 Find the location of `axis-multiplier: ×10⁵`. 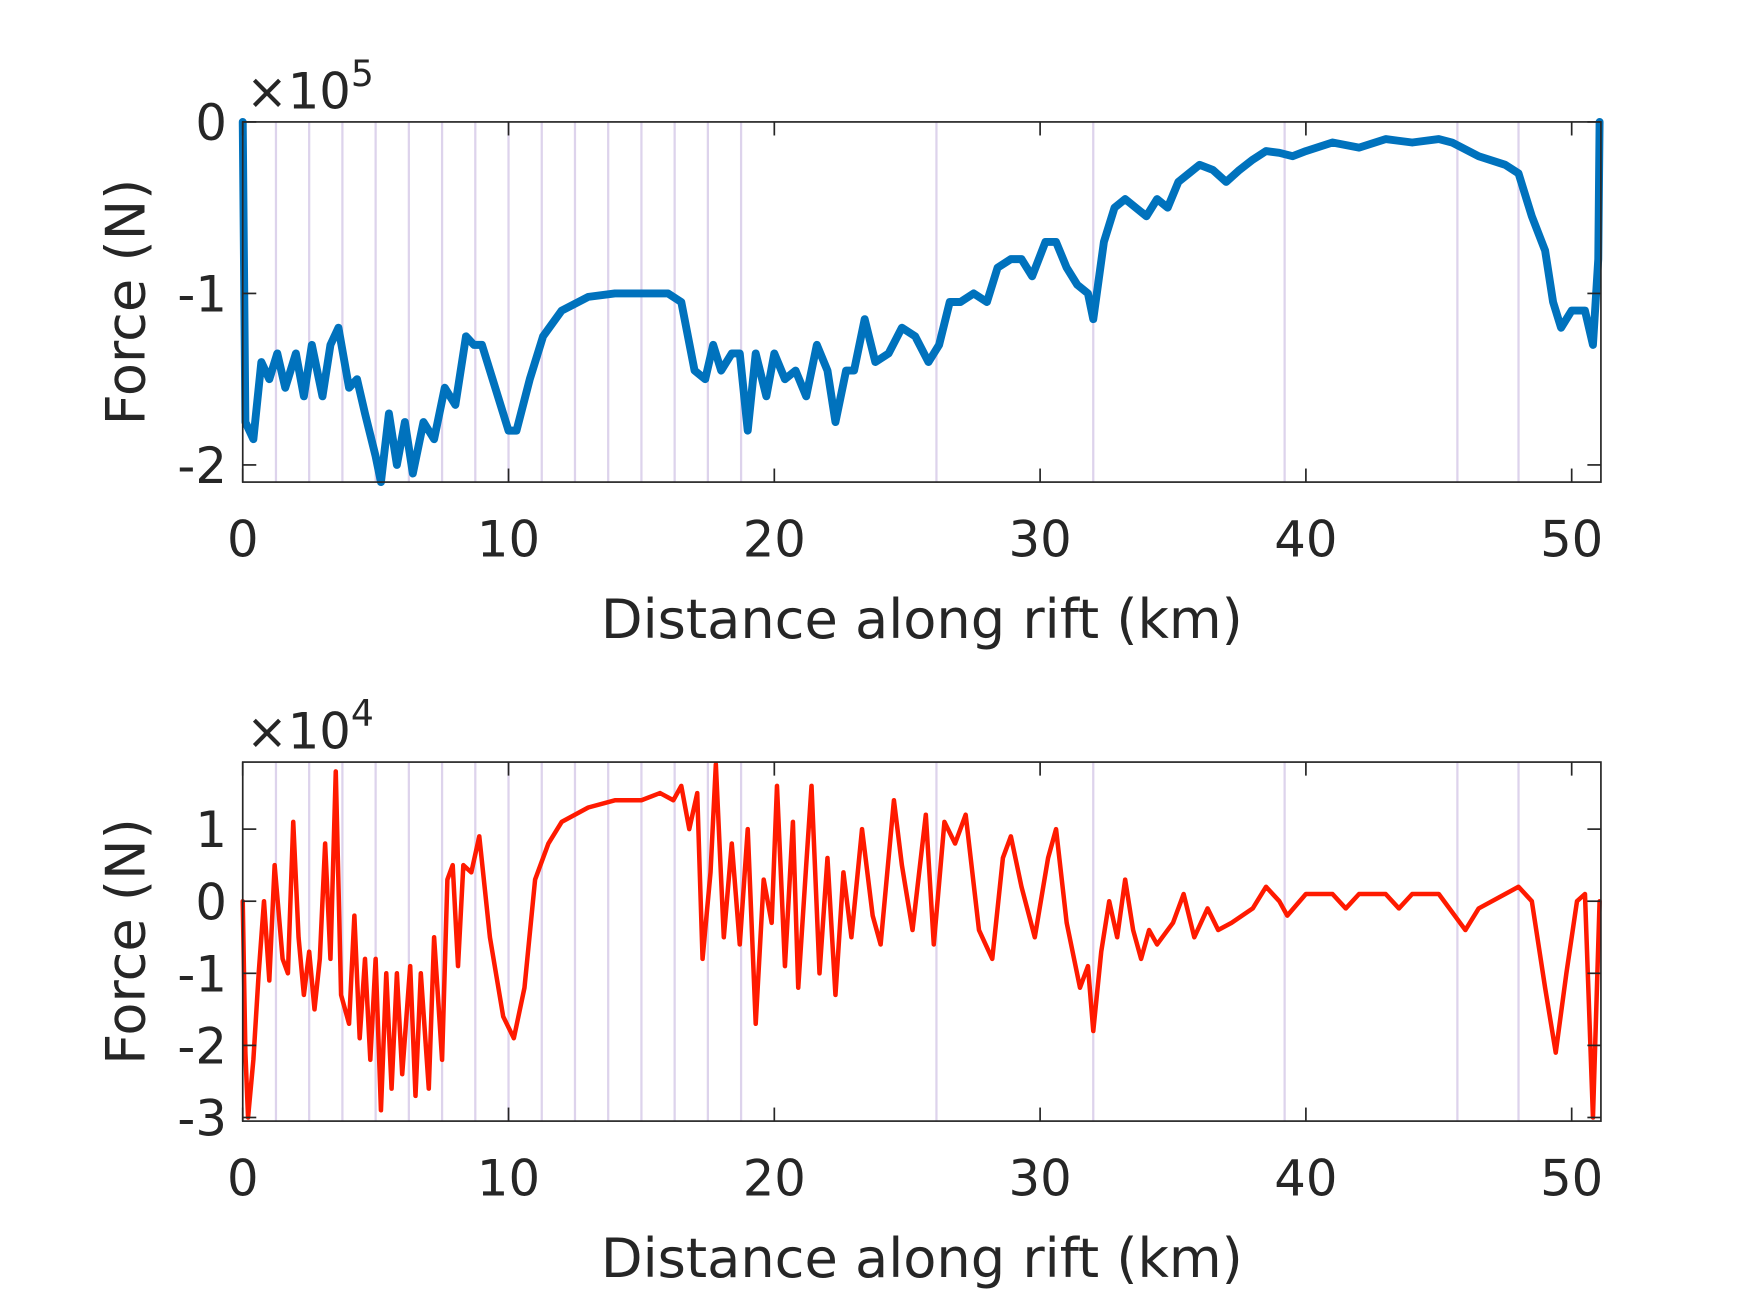

axis-multiplier: ×10⁵ is located at coordinates (310, 86).